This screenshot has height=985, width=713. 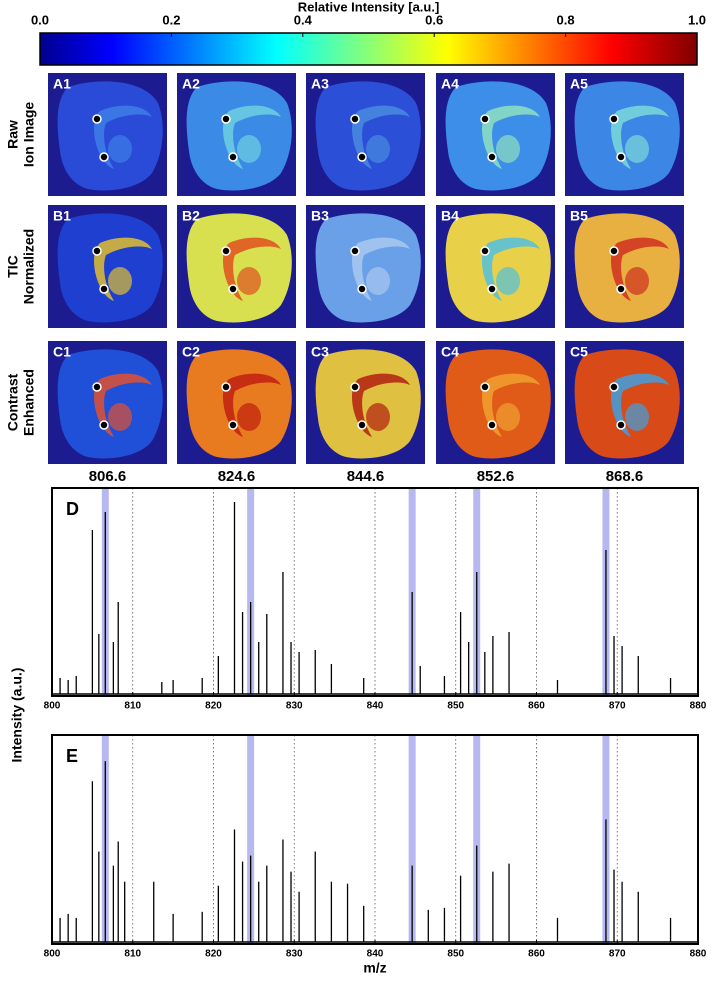 I want to click on ion-image: C4, so click(x=495, y=402).